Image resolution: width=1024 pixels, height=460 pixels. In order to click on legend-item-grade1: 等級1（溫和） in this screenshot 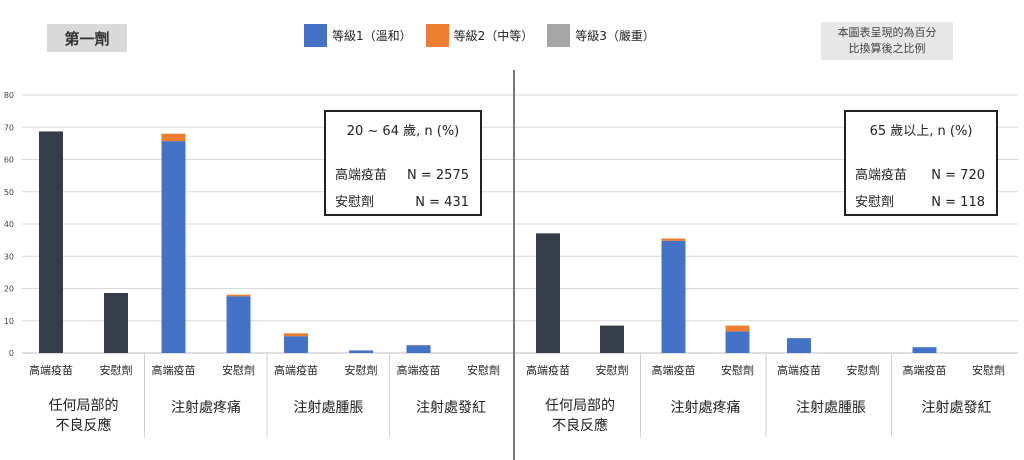, I will do `click(358, 35)`.